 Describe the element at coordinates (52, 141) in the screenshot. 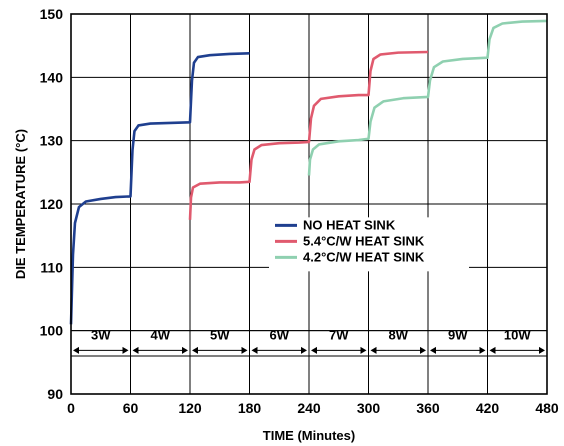

I see `y-tick-label: 130` at that location.